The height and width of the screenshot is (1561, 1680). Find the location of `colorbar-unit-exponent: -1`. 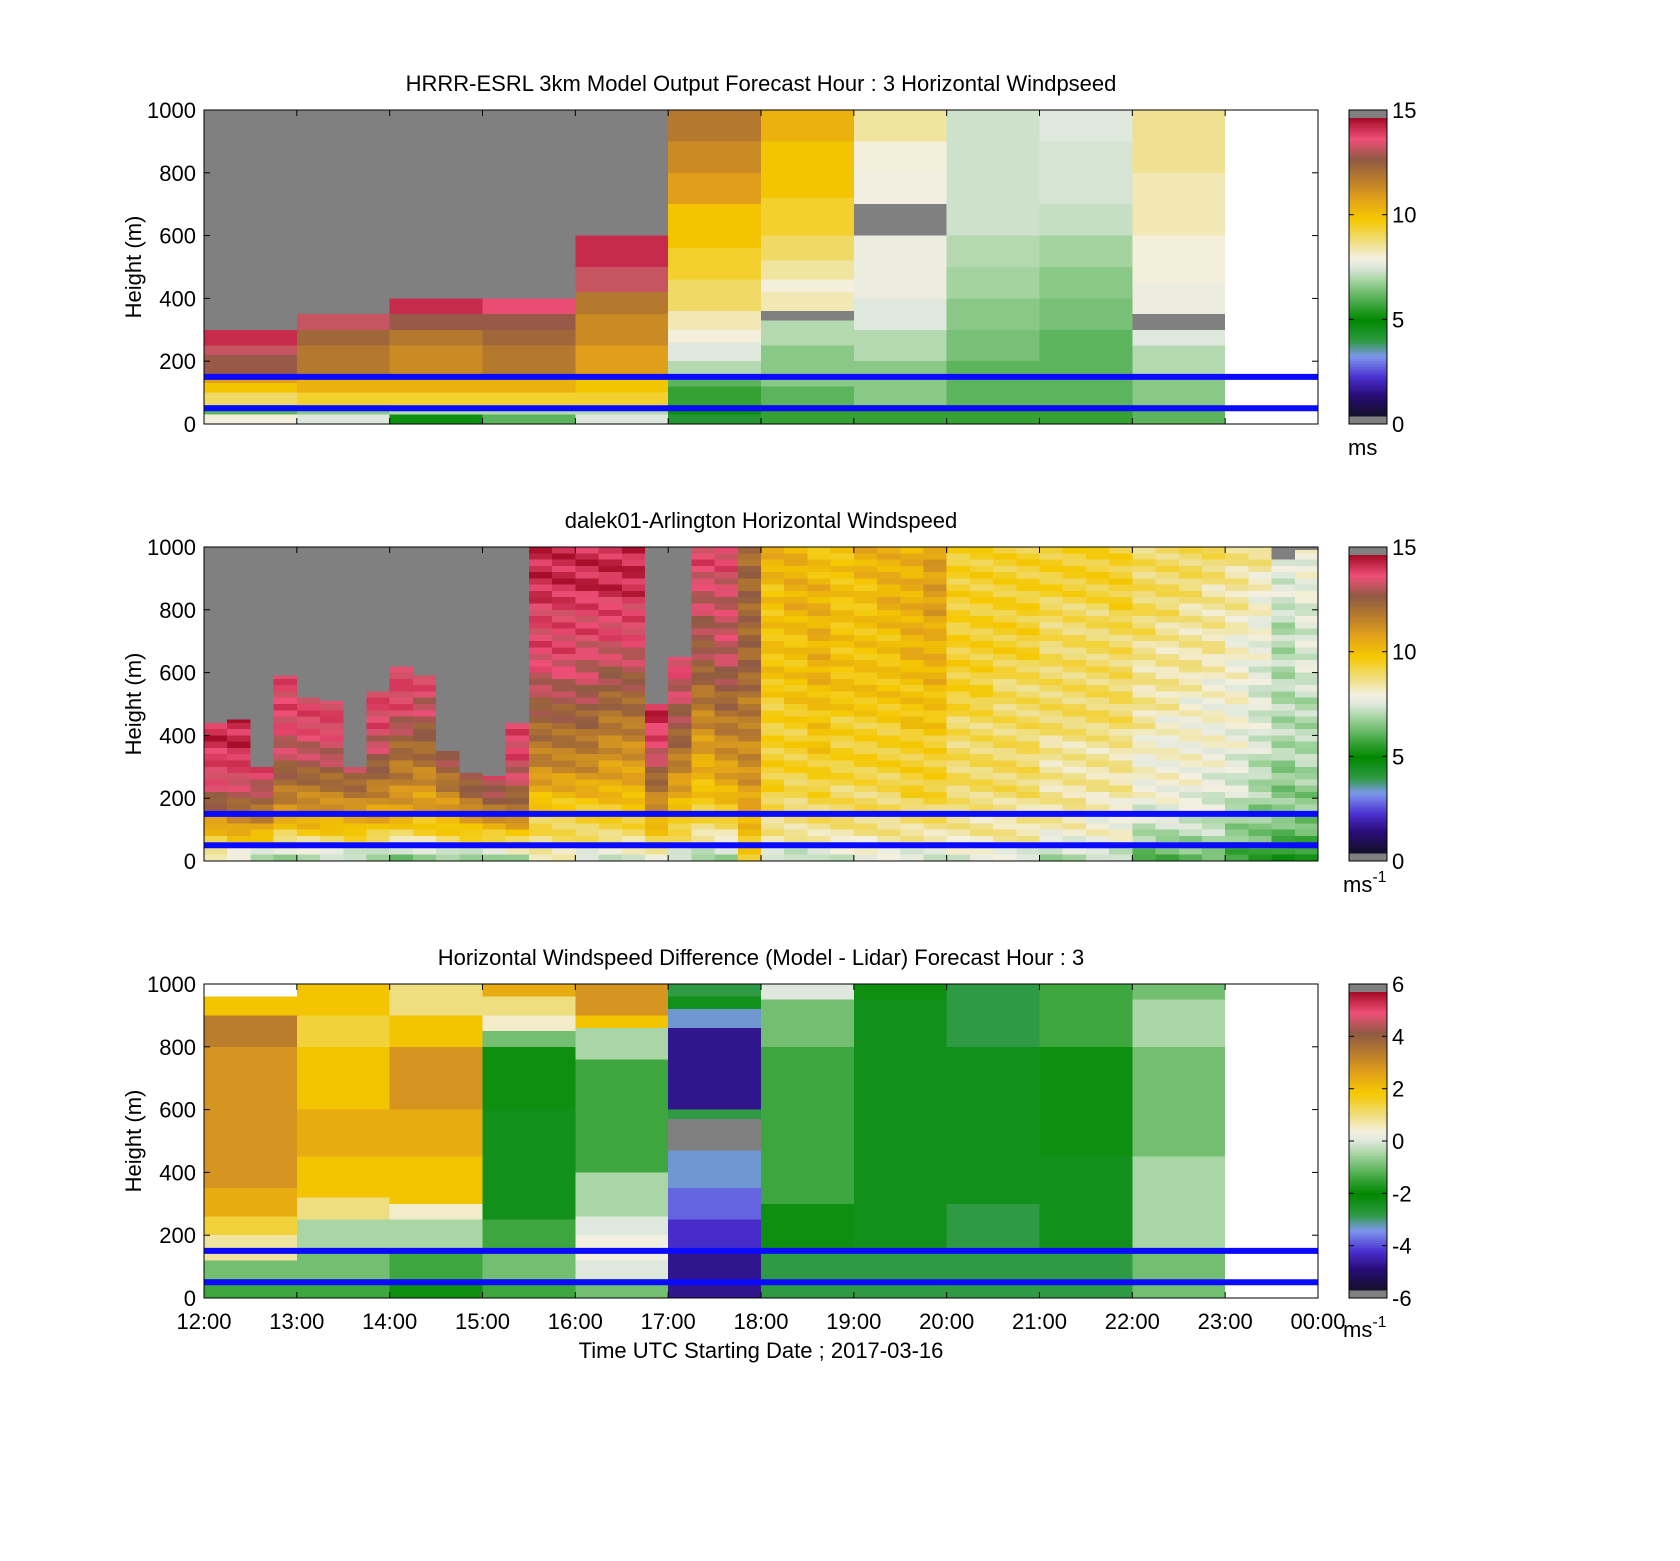

colorbar-unit-exponent: -1 is located at coordinates (1379, 1322).